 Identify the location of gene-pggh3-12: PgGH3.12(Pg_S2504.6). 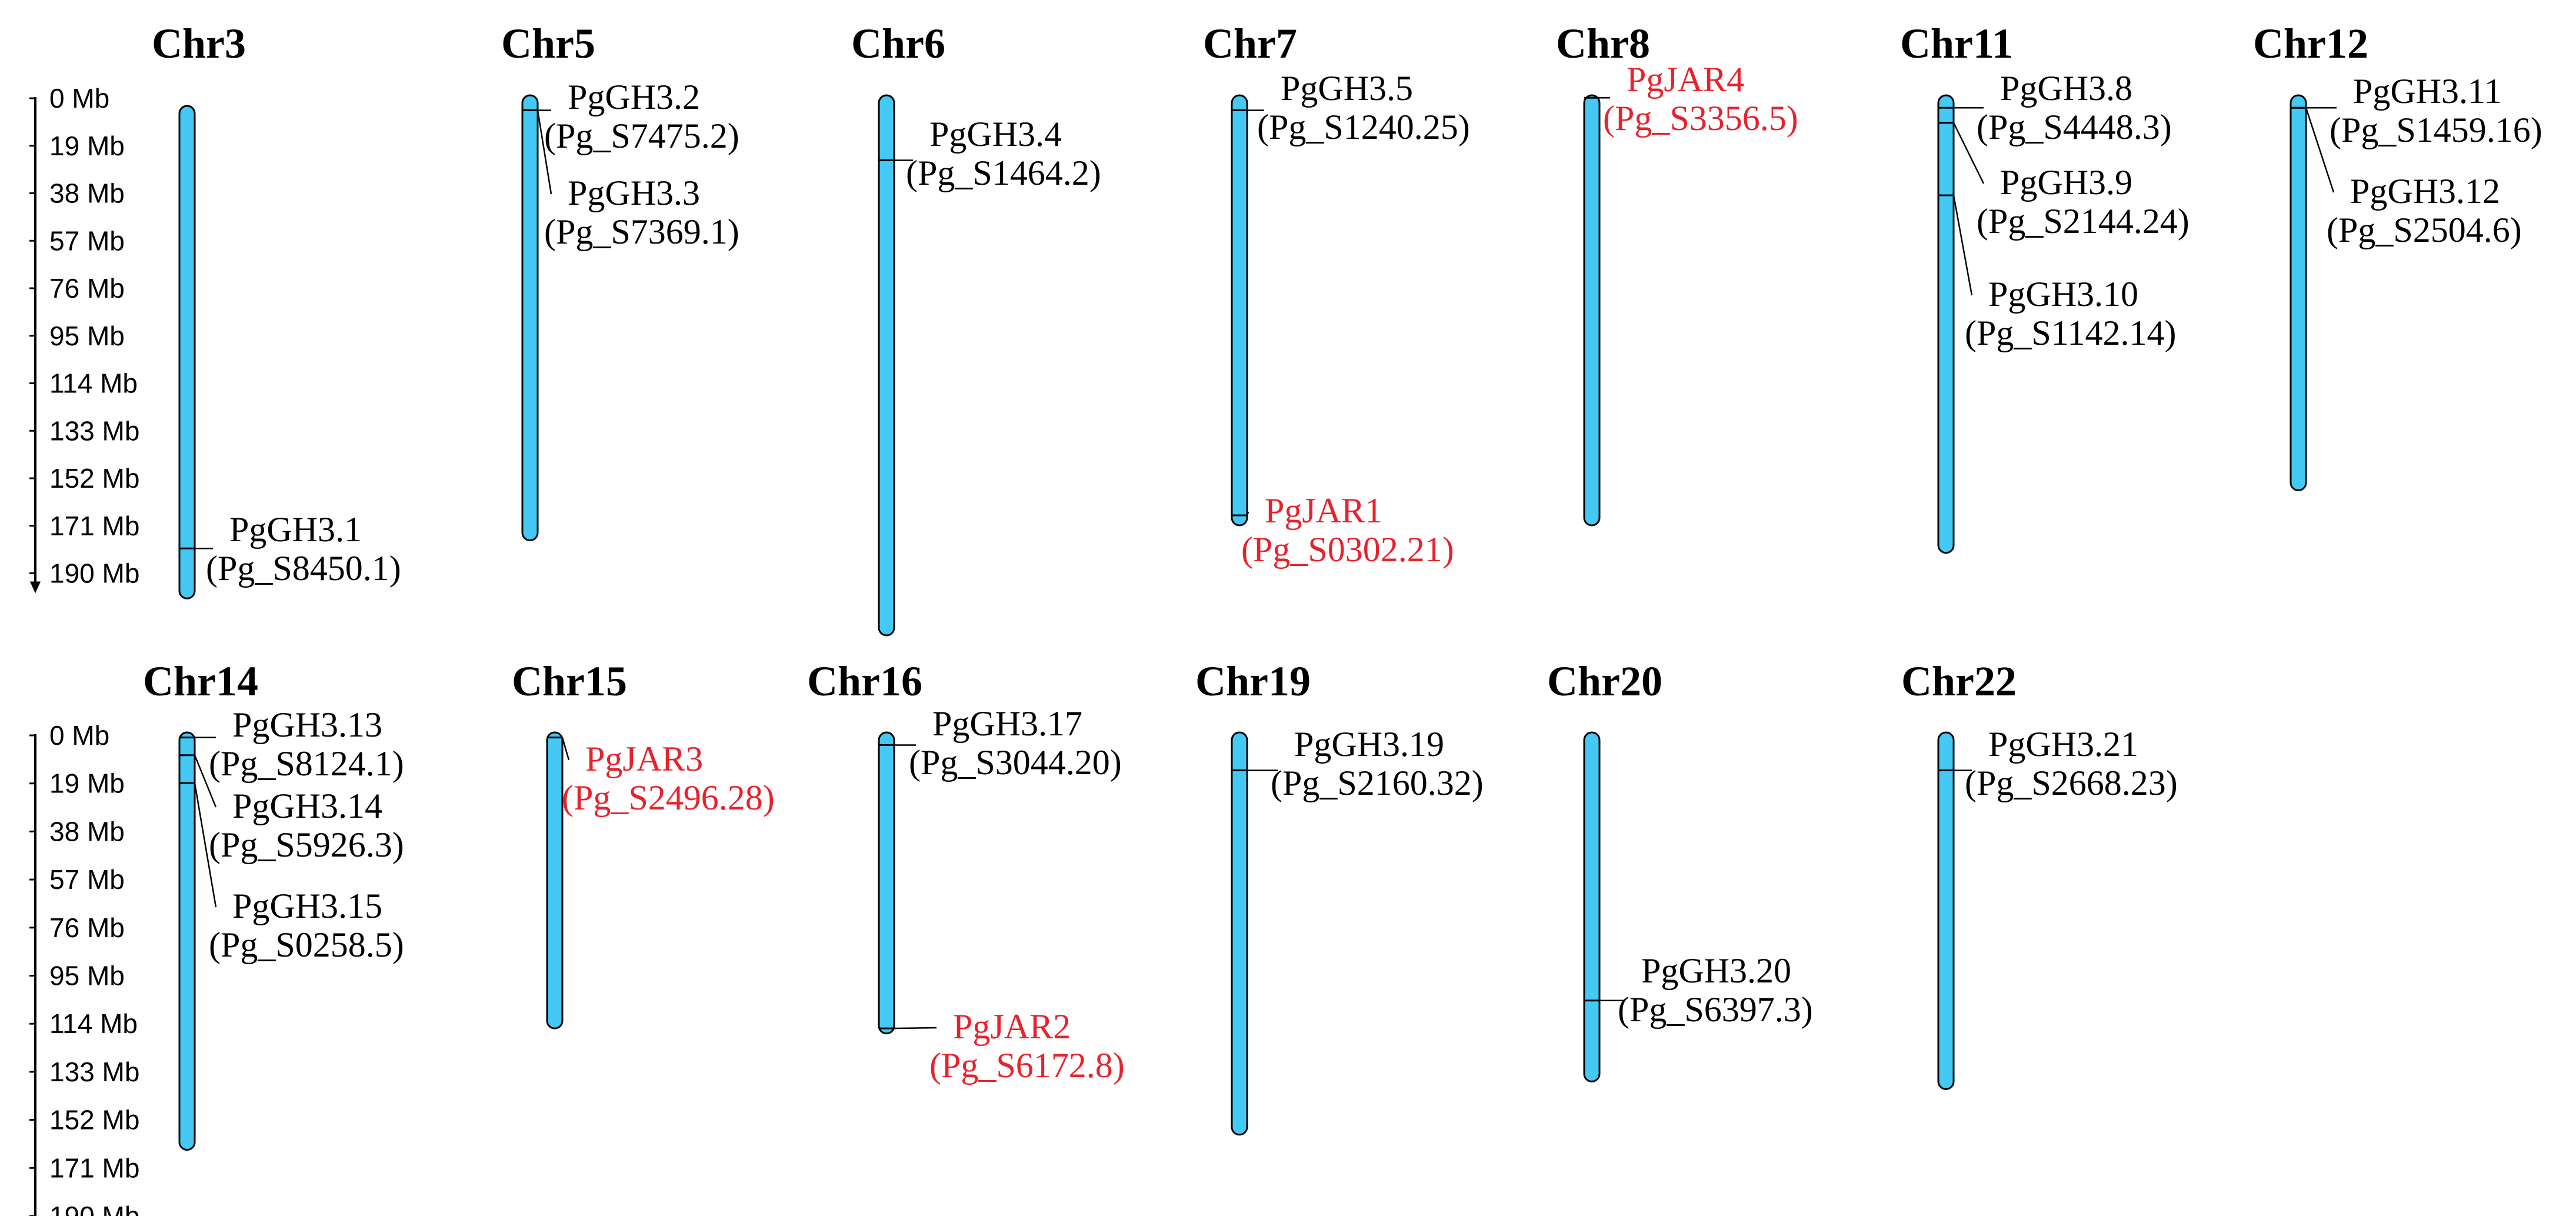
(2406, 177).